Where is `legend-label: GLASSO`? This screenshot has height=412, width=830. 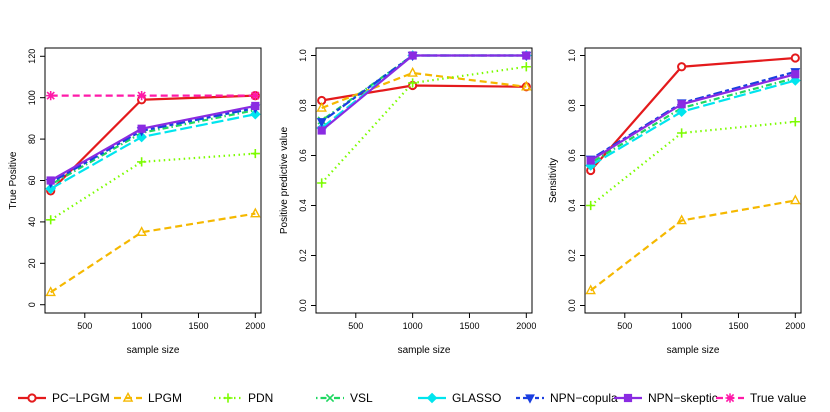
legend-label: GLASSO is located at coordinates (476, 398).